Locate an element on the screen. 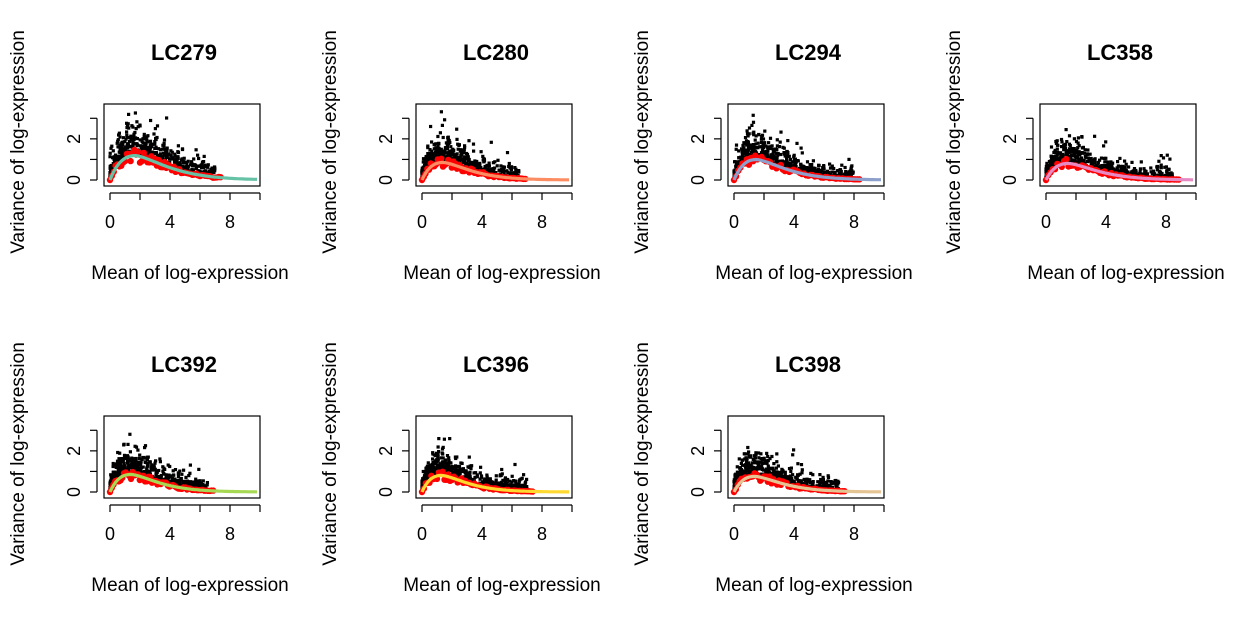 This screenshot has width=1248, height=624. x-axis-label: Mean of log-expression is located at coordinates (814, 273).